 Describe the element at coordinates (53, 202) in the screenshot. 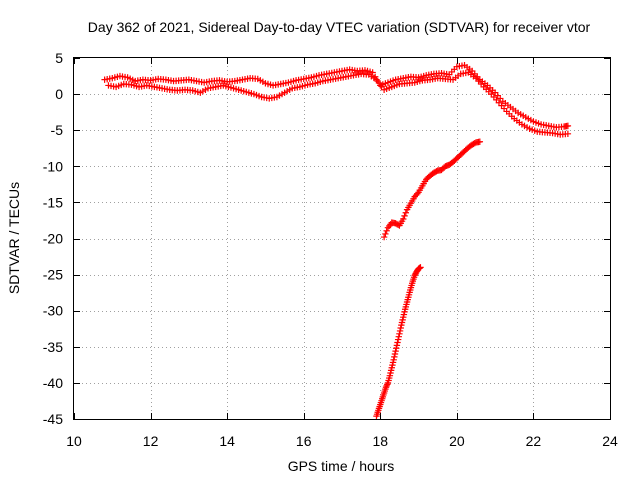

I see `y-tick-label: -15` at that location.